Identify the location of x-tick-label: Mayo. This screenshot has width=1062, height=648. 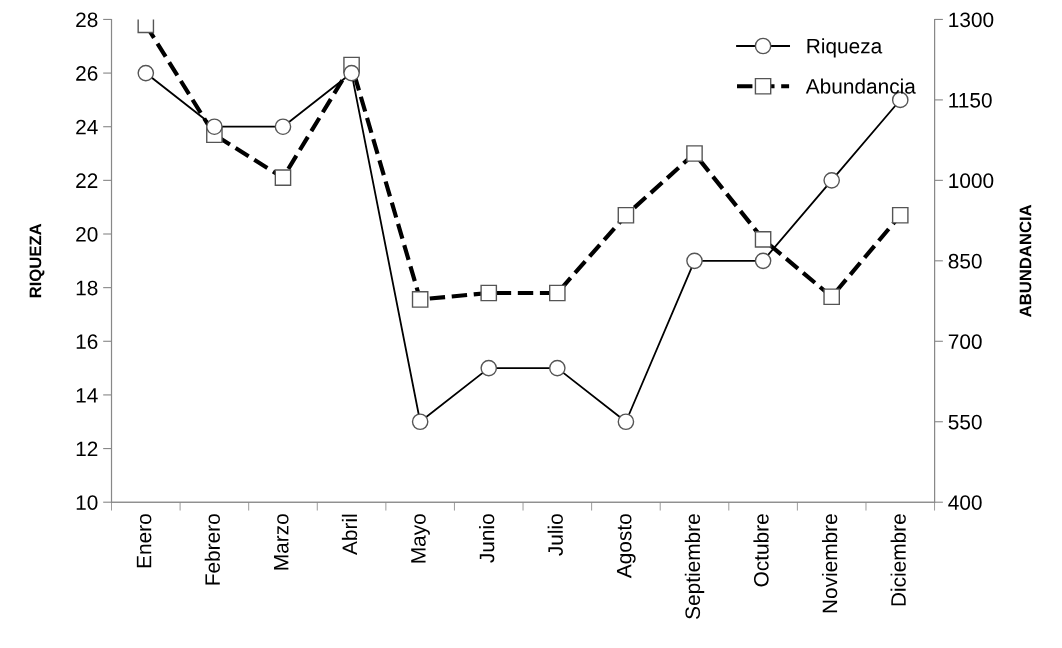
(420, 538).